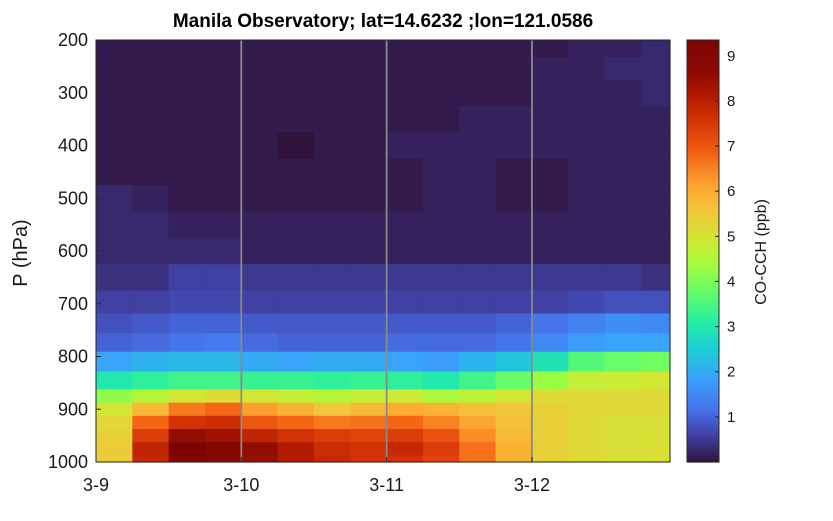 This screenshot has height=521, width=833. What do you see at coordinates (68, 462) in the screenshot?
I see `y-tick-label: 1000` at bounding box center [68, 462].